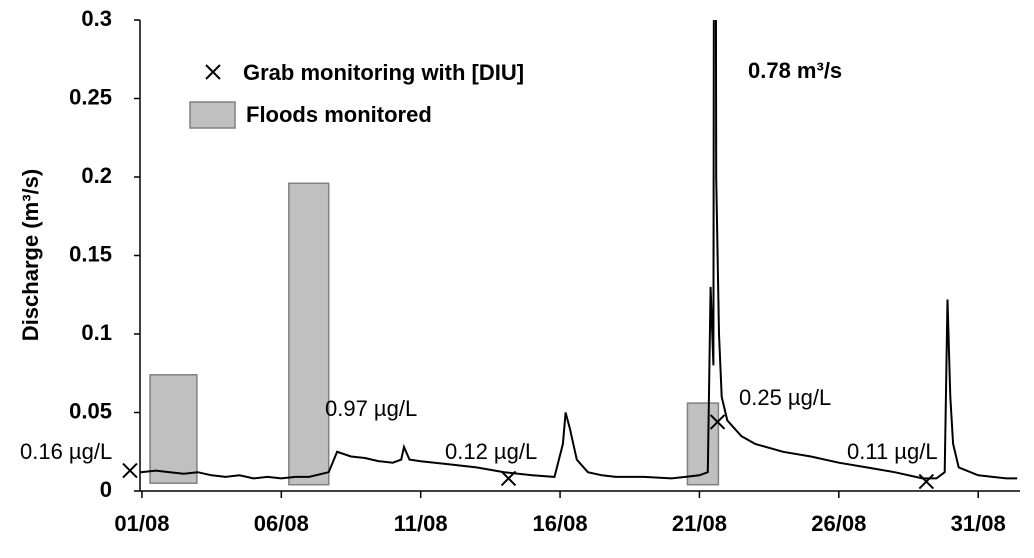 The height and width of the screenshot is (558, 1034). What do you see at coordinates (785, 397) in the screenshot?
I see `annotation: 0.25 µg/L` at bounding box center [785, 397].